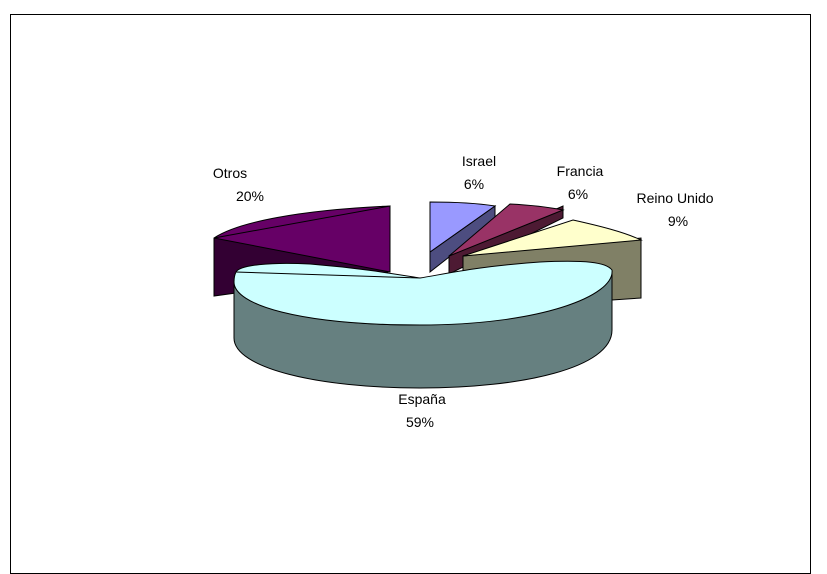 The image size is (827, 574). What do you see at coordinates (250, 196) in the screenshot?
I see `label-pct-otros: 20%` at bounding box center [250, 196].